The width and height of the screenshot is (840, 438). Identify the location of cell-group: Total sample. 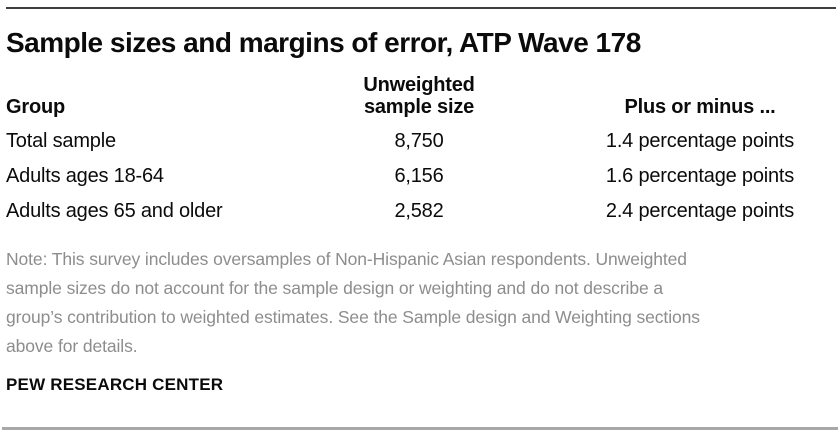
(61, 141).